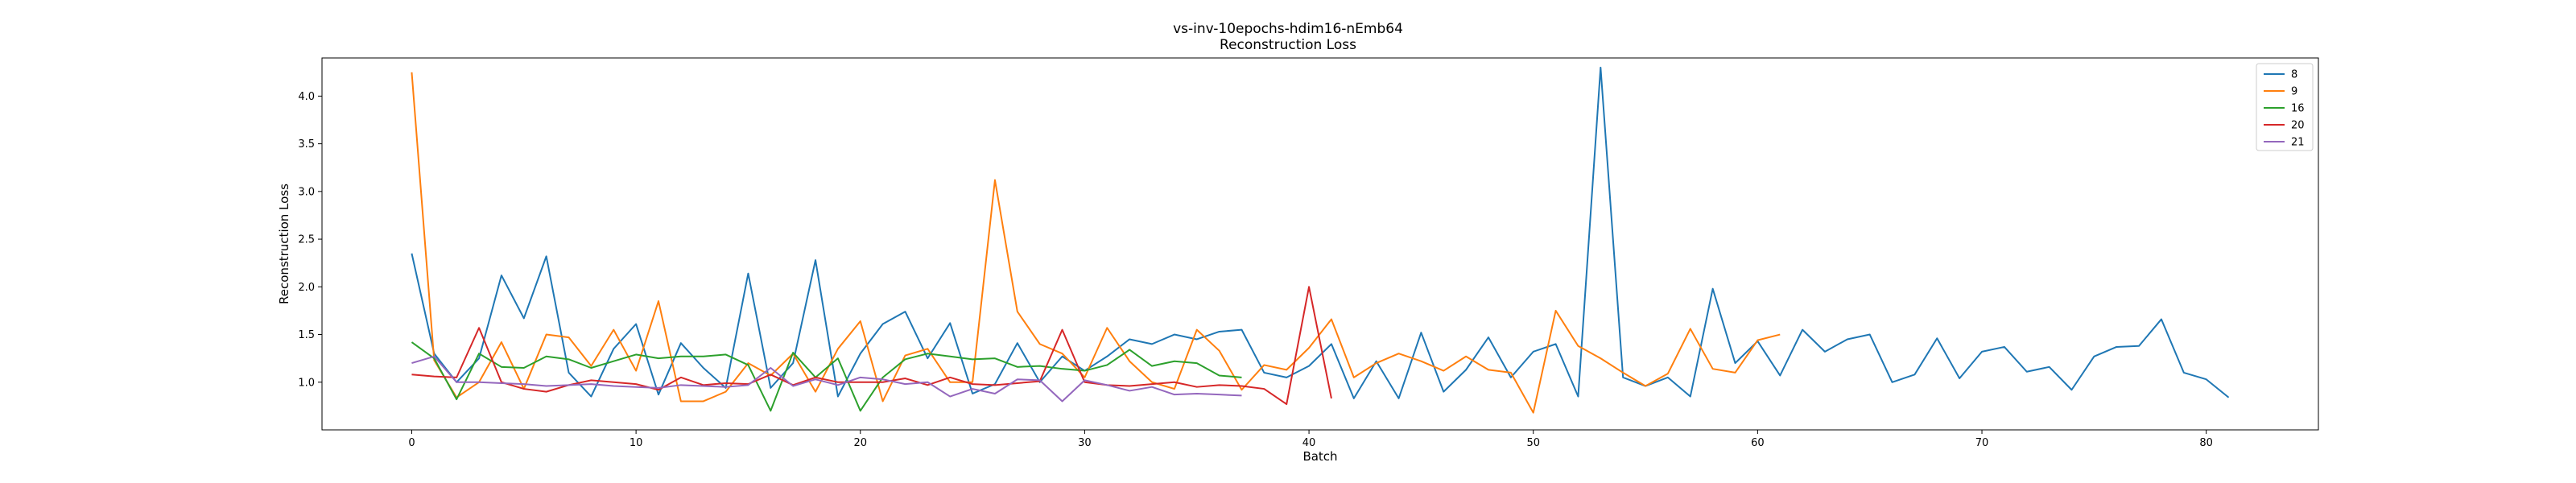  I want to click on x-axis: 0 10 20 30 40 50 60 70 80, so click(1310, 439).